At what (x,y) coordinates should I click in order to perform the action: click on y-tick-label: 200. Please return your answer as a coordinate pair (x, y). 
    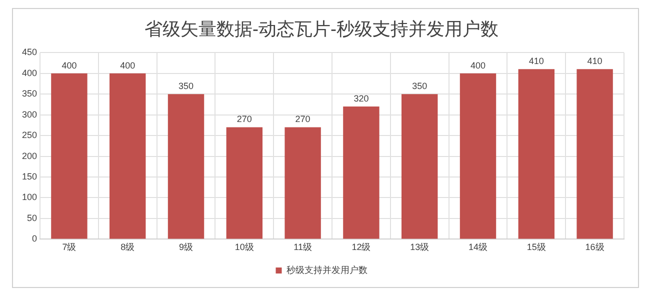
    Looking at the image, I should click on (30, 155).